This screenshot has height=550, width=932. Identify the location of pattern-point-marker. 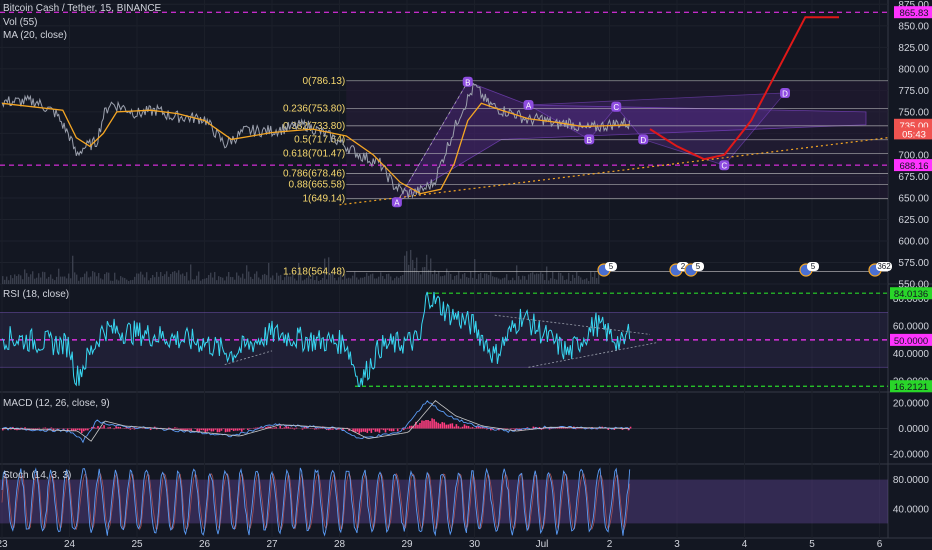
(589, 139).